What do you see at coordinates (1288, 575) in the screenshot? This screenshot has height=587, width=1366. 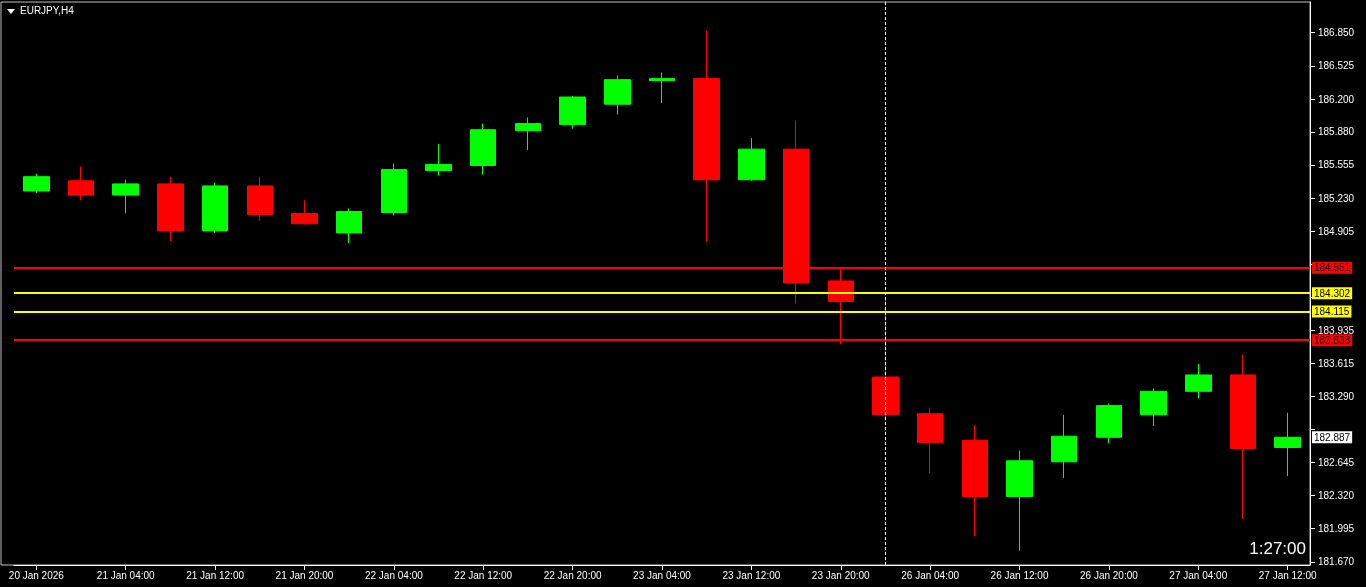 I see `x-tick-label: 27 Jan 12:00` at bounding box center [1288, 575].